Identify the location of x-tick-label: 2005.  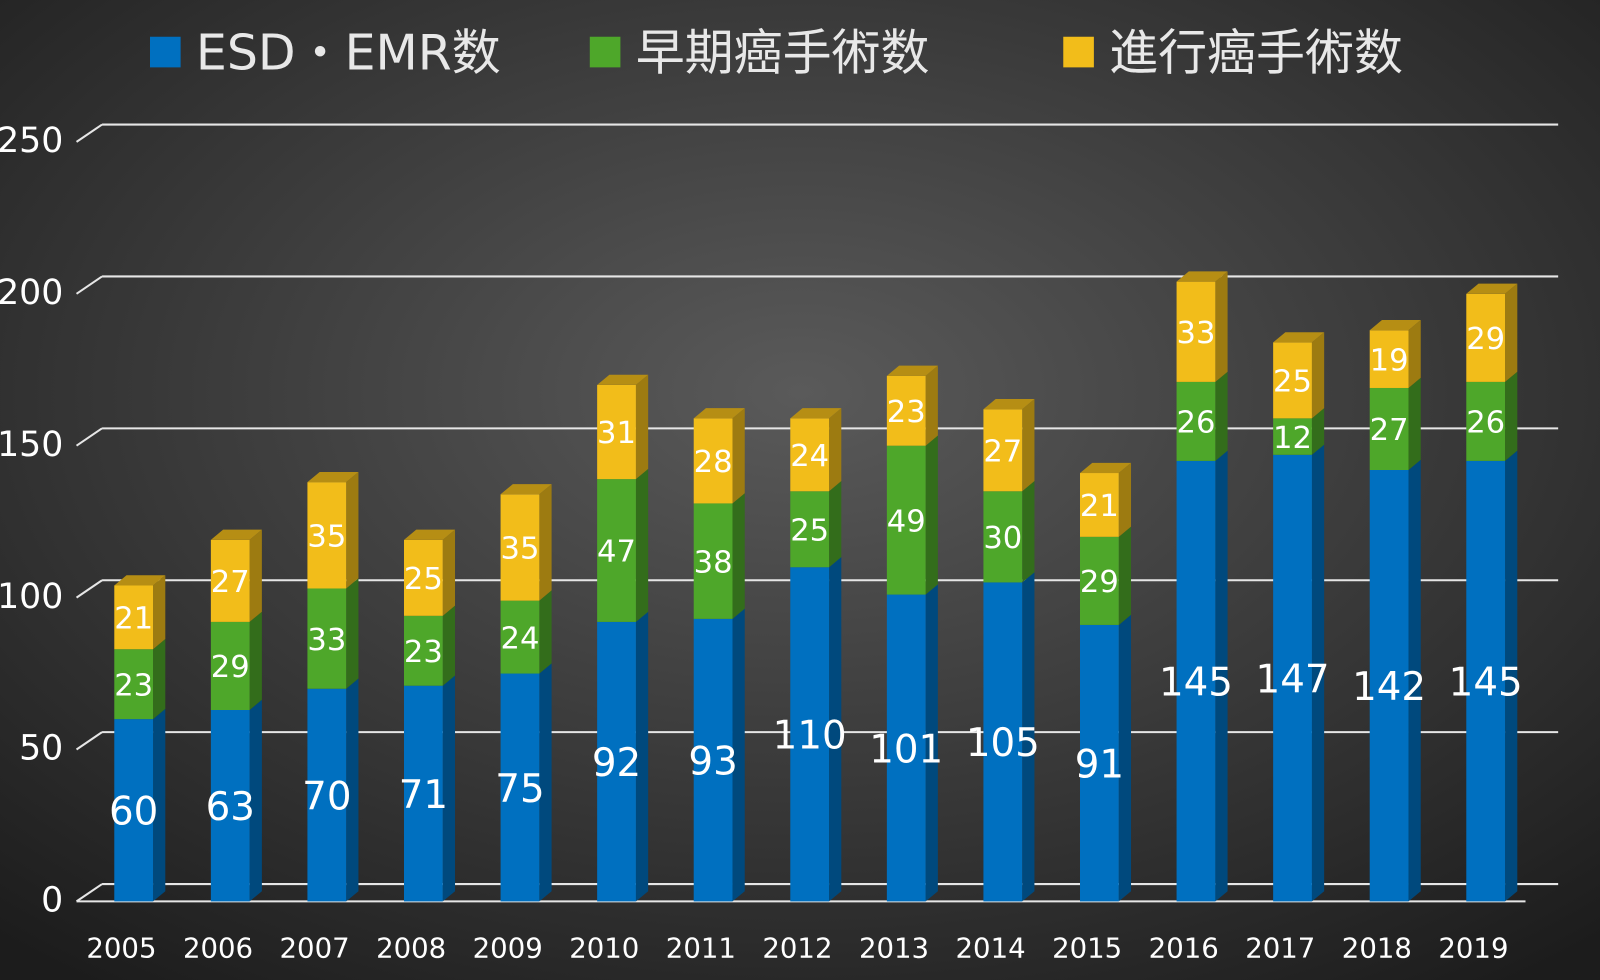
(121, 949).